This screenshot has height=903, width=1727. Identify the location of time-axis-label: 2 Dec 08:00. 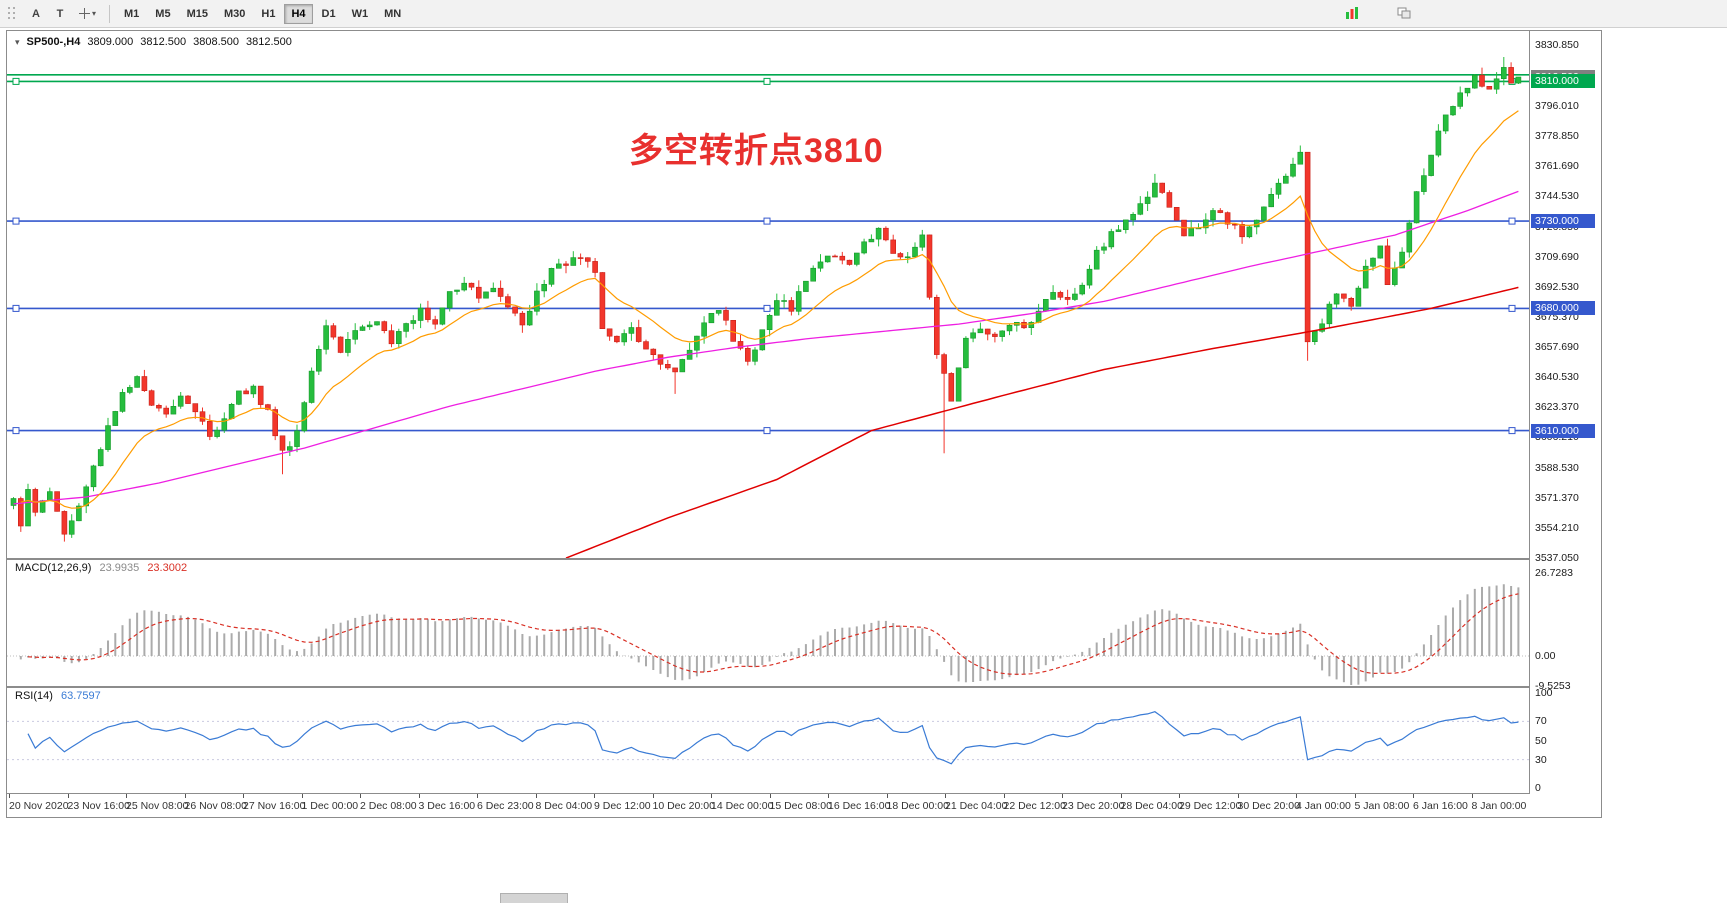
(388, 806).